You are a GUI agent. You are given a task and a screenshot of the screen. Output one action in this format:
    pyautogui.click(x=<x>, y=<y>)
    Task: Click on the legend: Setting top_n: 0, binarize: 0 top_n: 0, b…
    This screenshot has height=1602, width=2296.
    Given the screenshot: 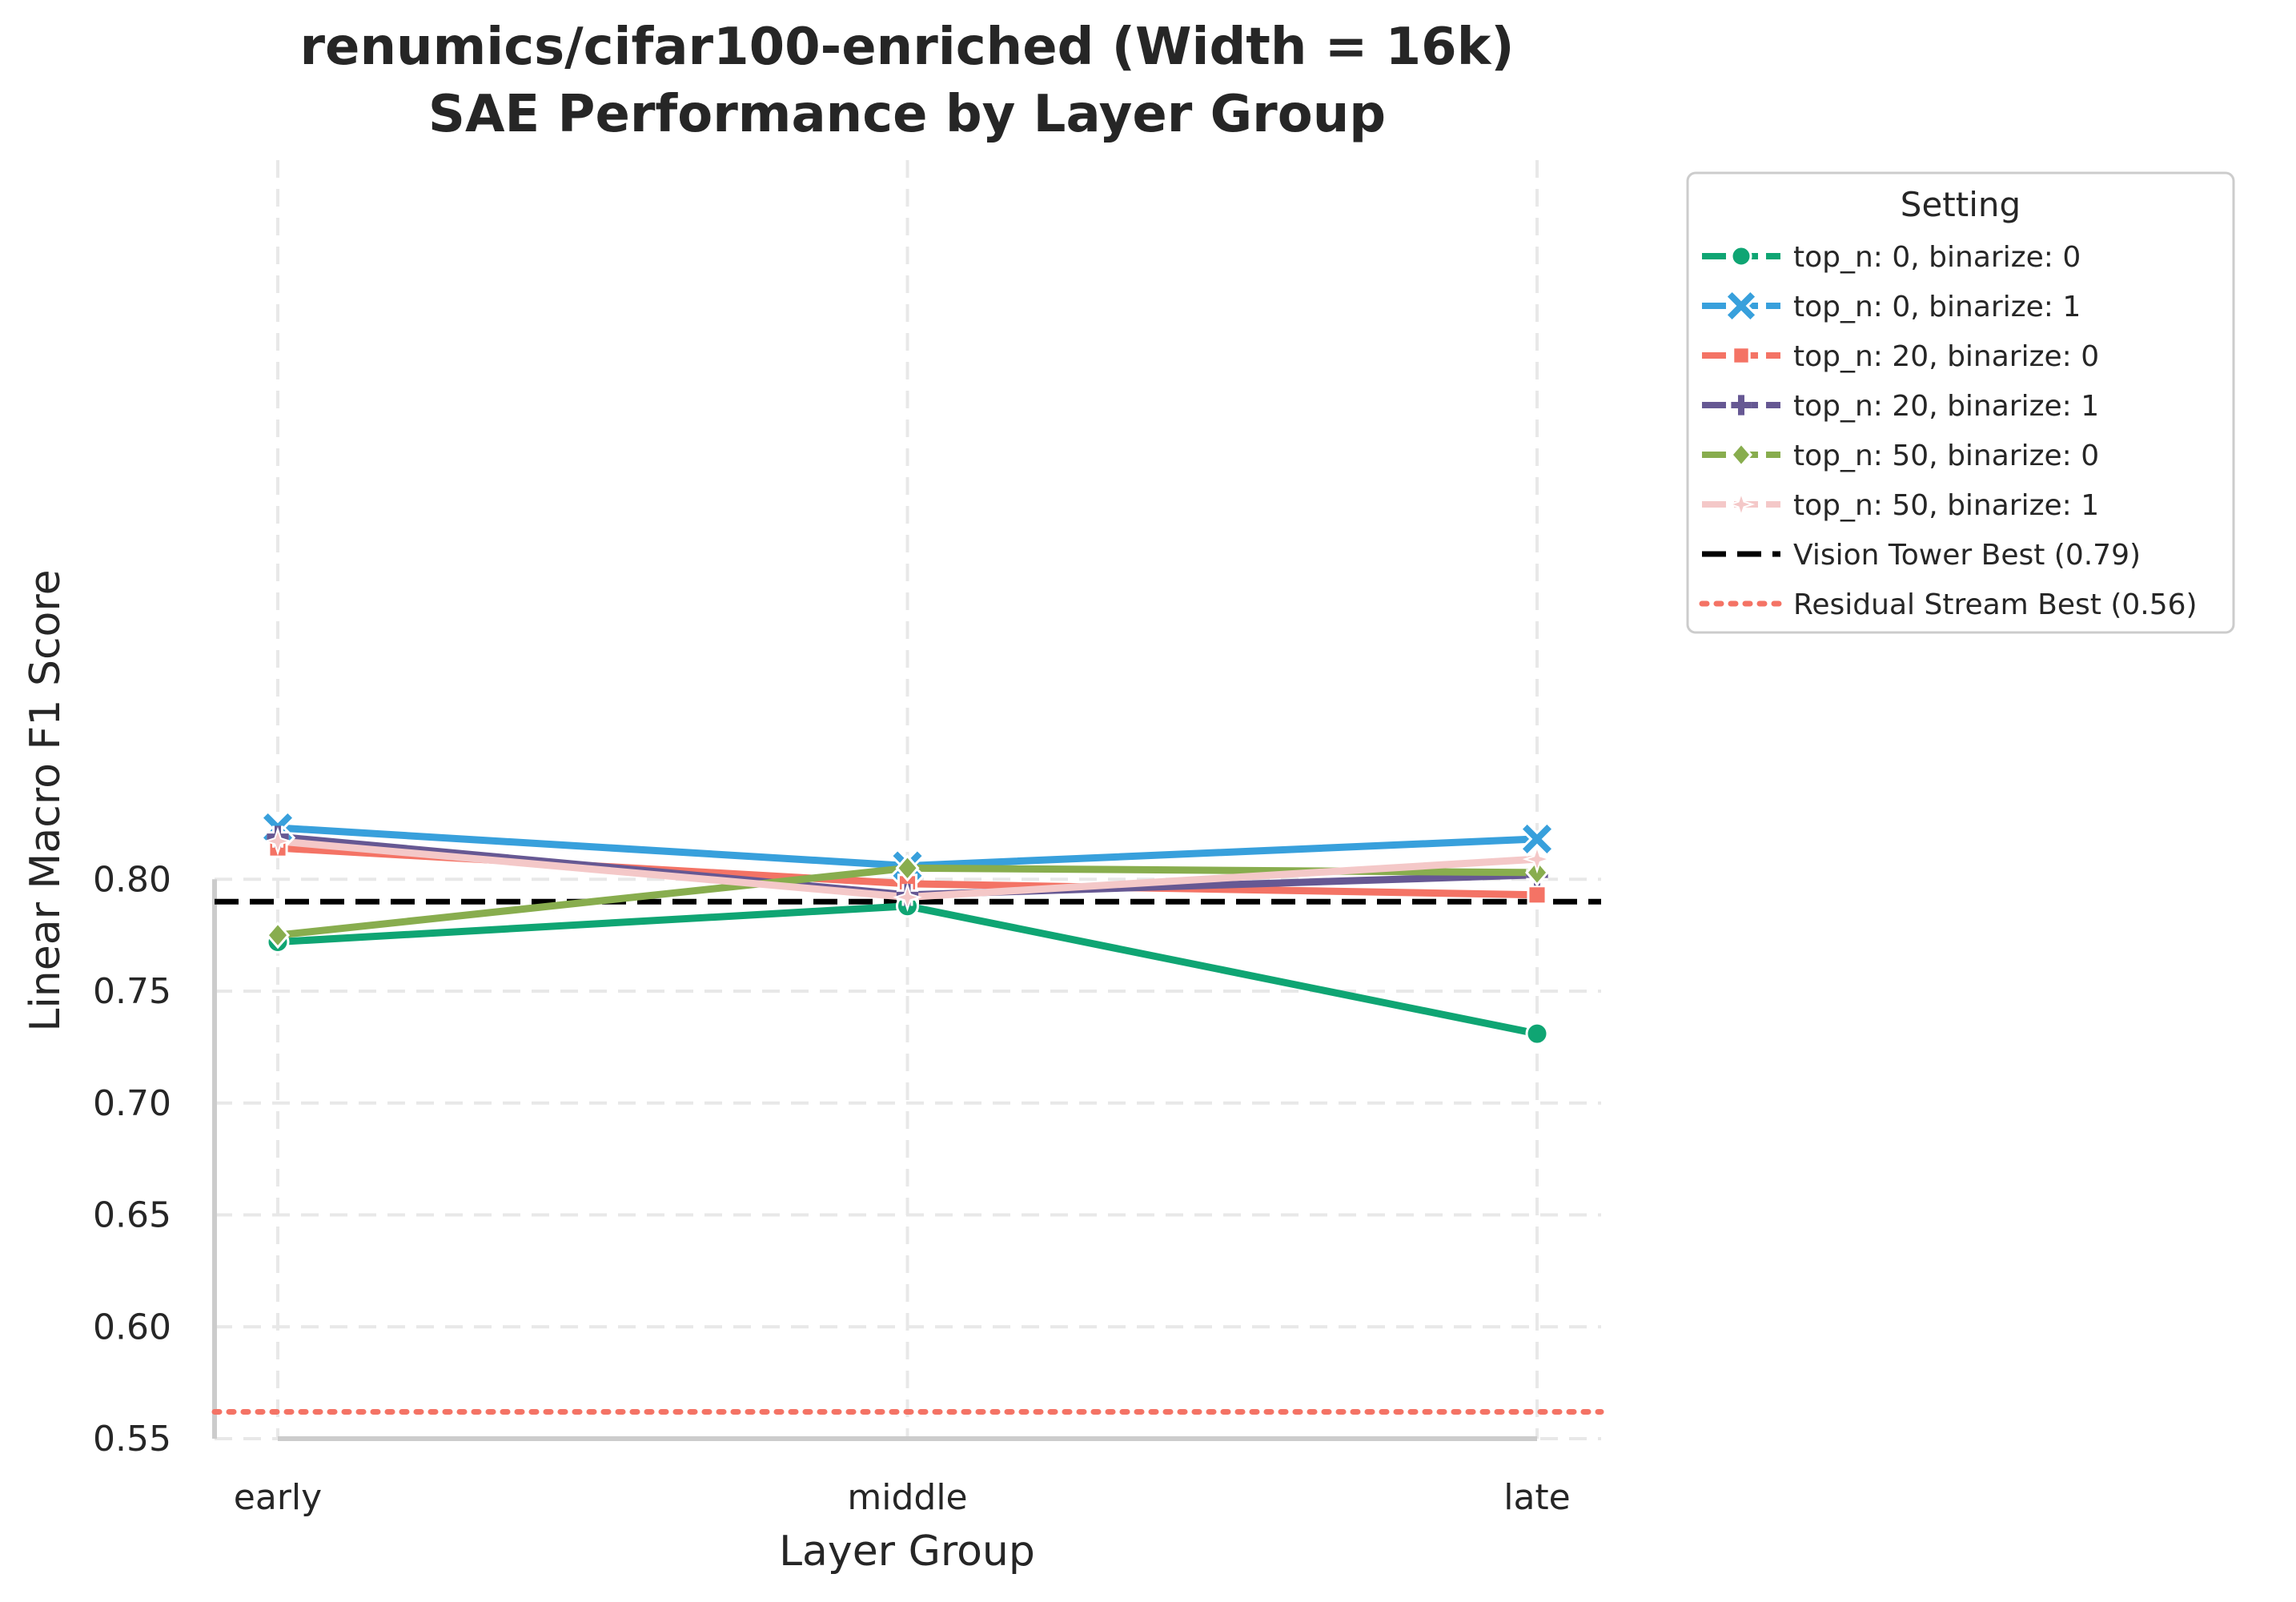 What is the action you would take?
    pyautogui.click(x=1960, y=402)
    